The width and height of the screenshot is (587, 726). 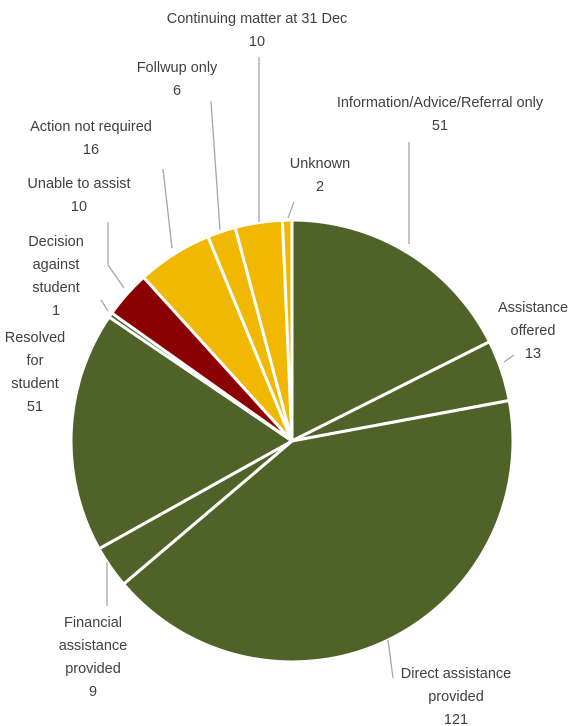 What do you see at coordinates (78, 195) in the screenshot?
I see `data-label-unable-to-assist: Unable to assist 10` at bounding box center [78, 195].